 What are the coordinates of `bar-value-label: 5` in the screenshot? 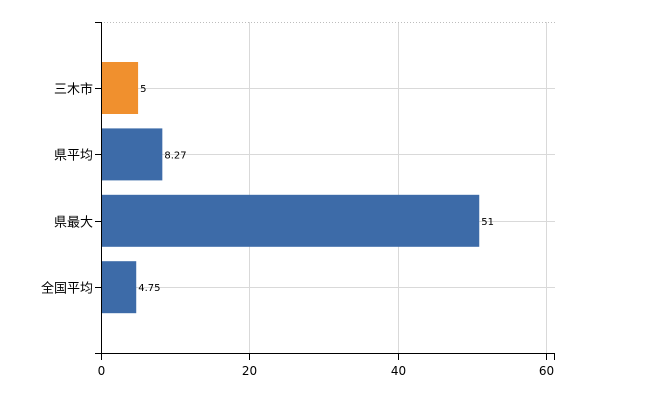 It's located at (143, 89).